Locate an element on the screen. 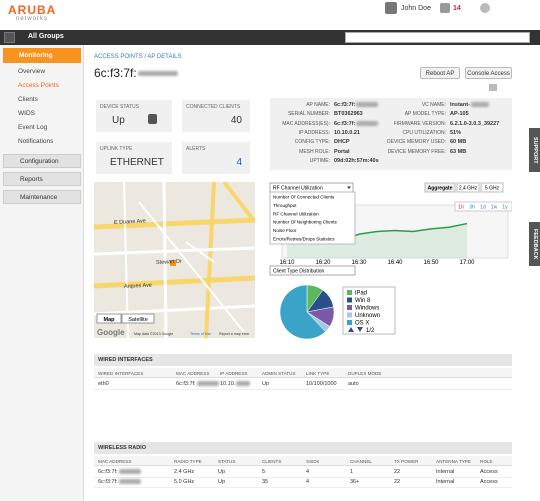 Image resolution: width=540 pixels, height=501 pixels. sidebar is located at coordinates (42, 273).